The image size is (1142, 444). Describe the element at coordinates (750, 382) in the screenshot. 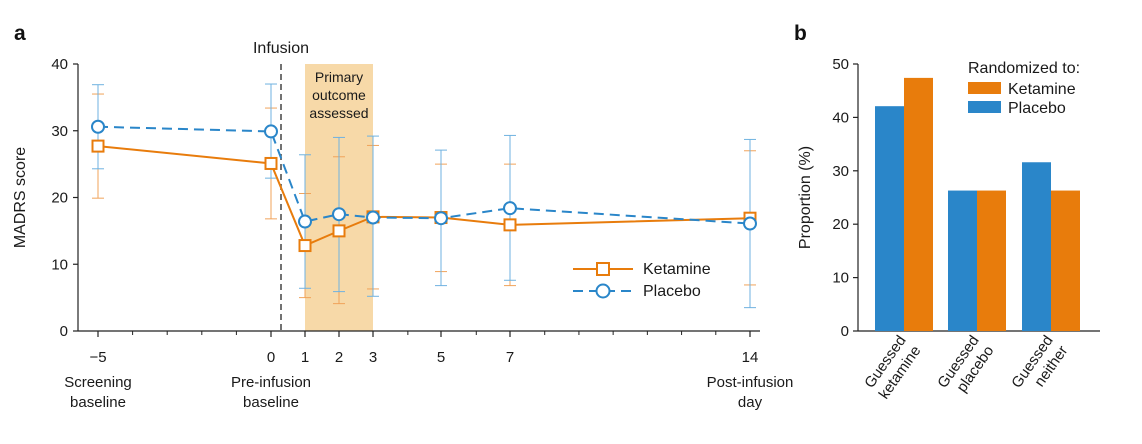

I see `x-category-label: Post-infusion` at that location.